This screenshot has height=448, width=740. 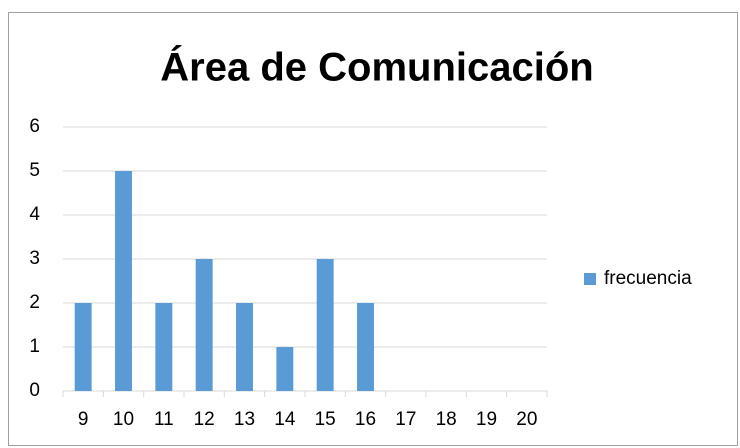 I want to click on legend-swatch, so click(x=590, y=279).